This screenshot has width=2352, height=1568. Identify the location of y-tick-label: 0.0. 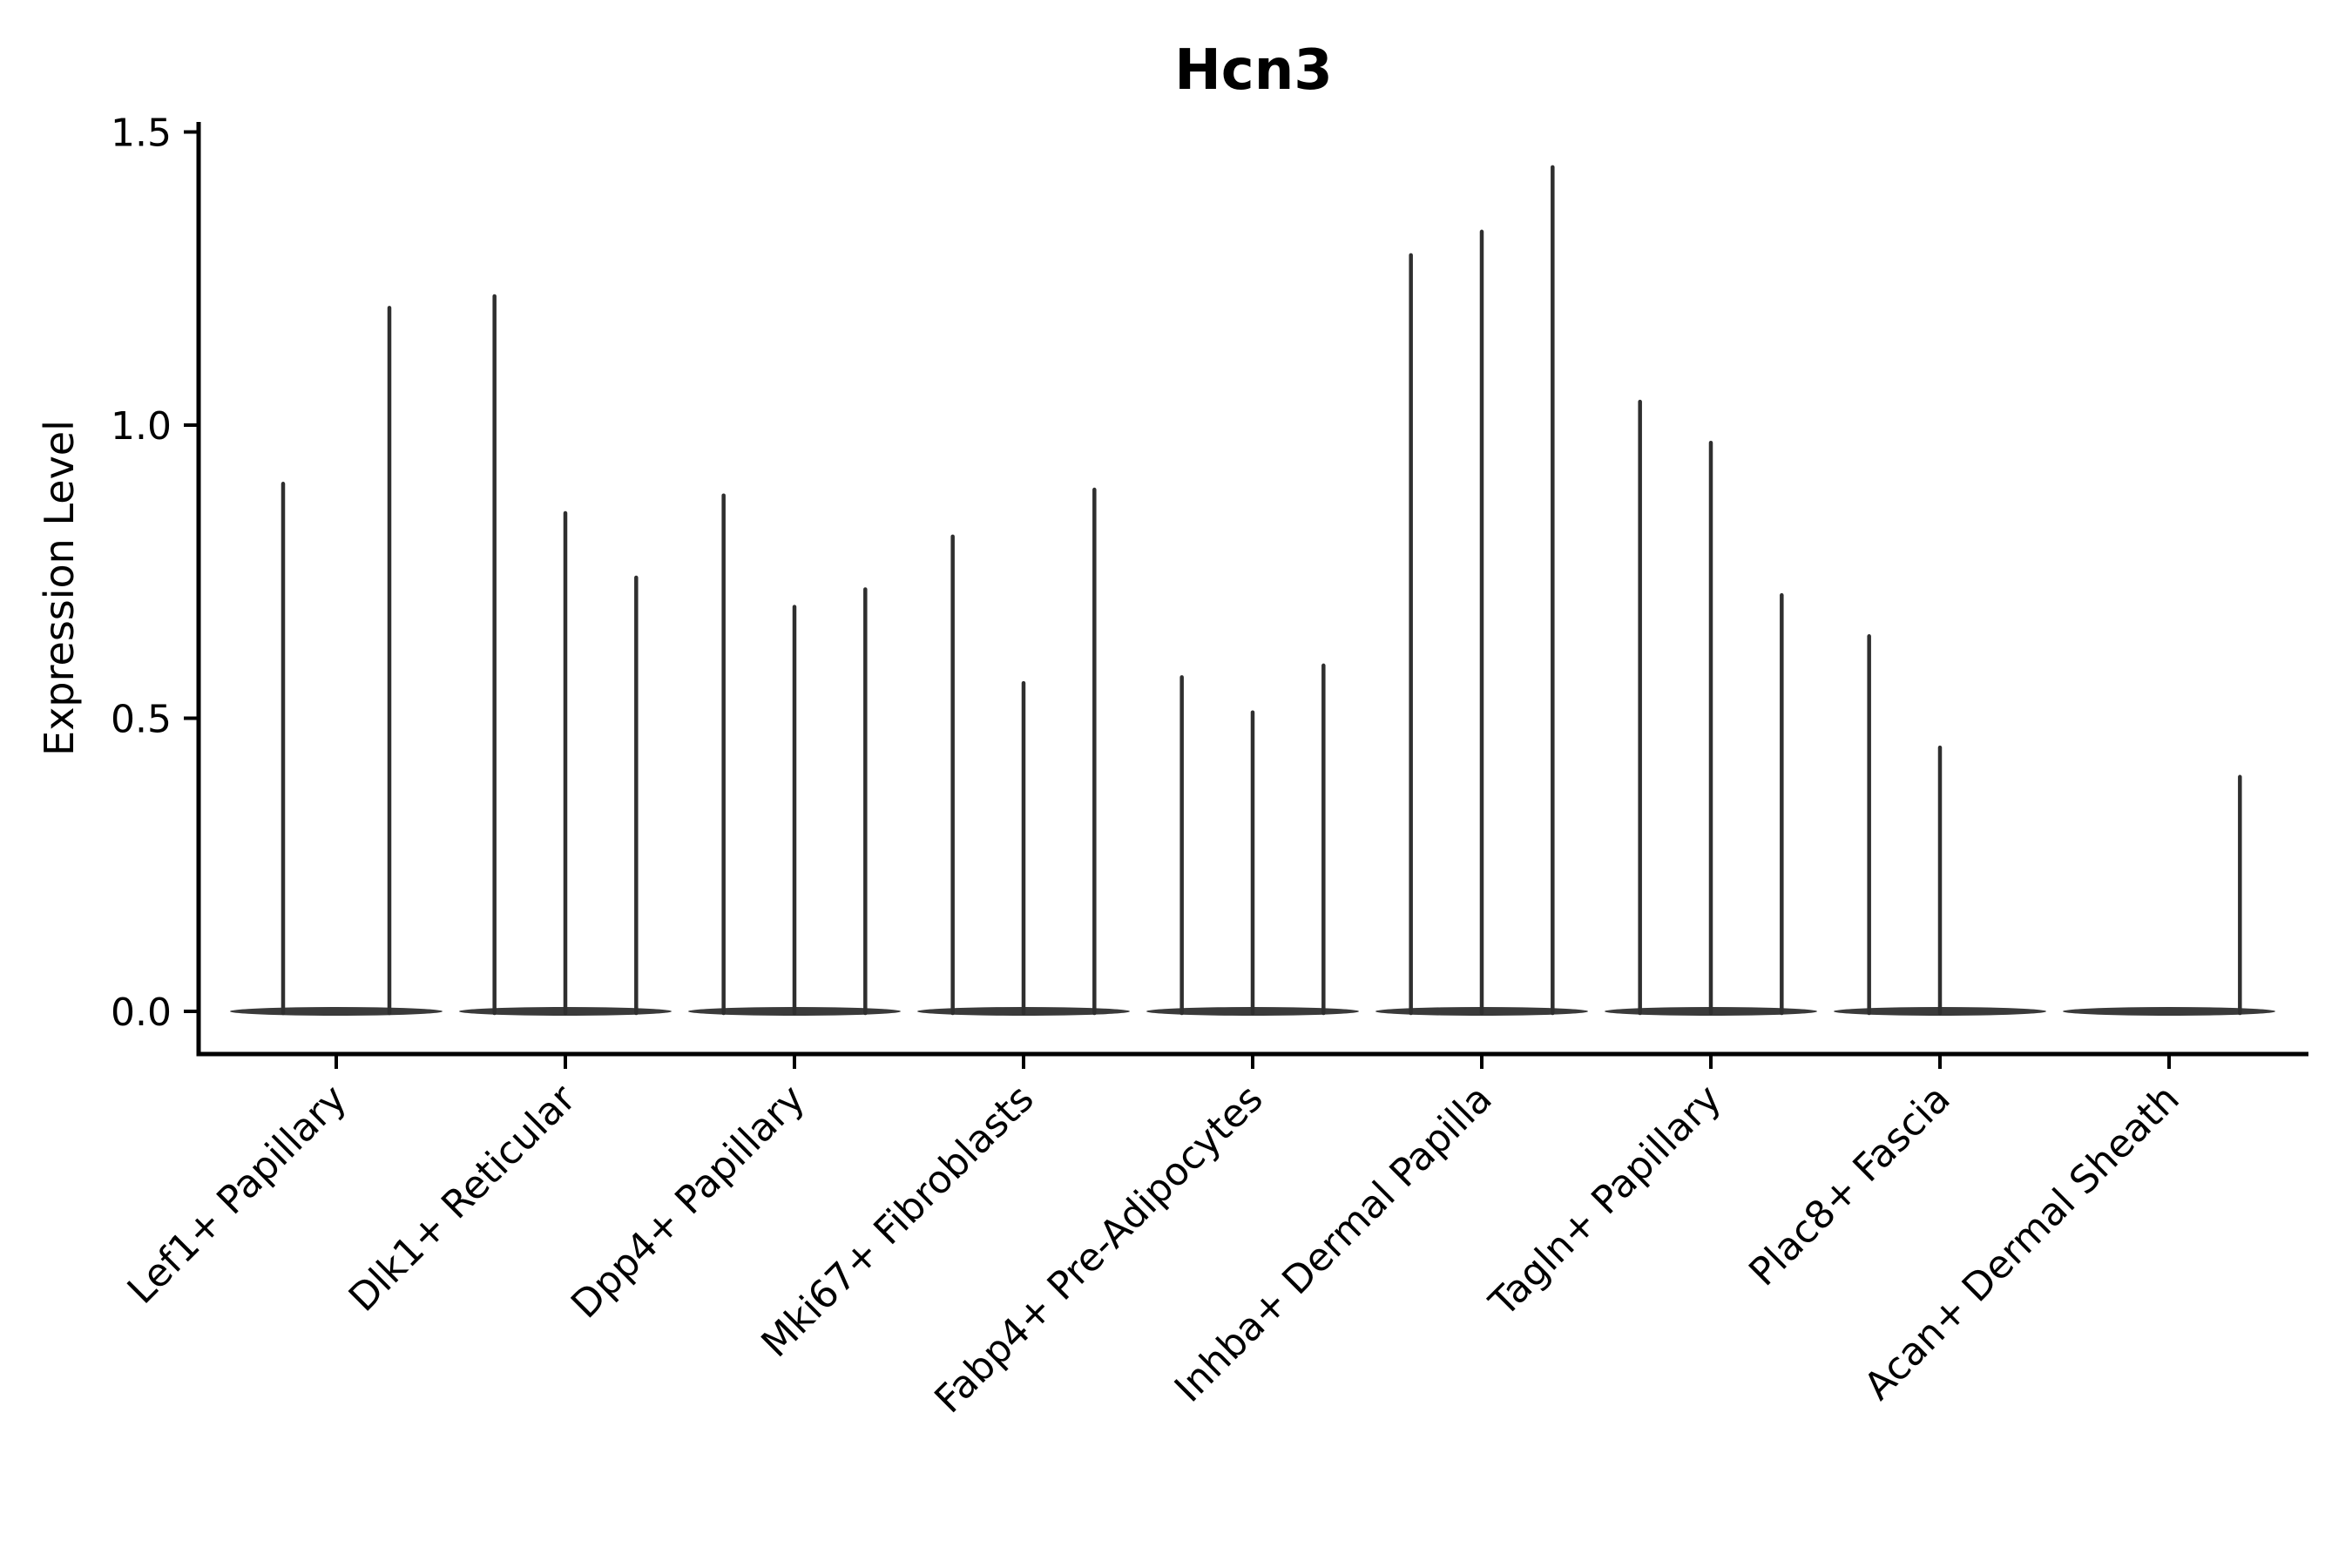
(141, 1013).